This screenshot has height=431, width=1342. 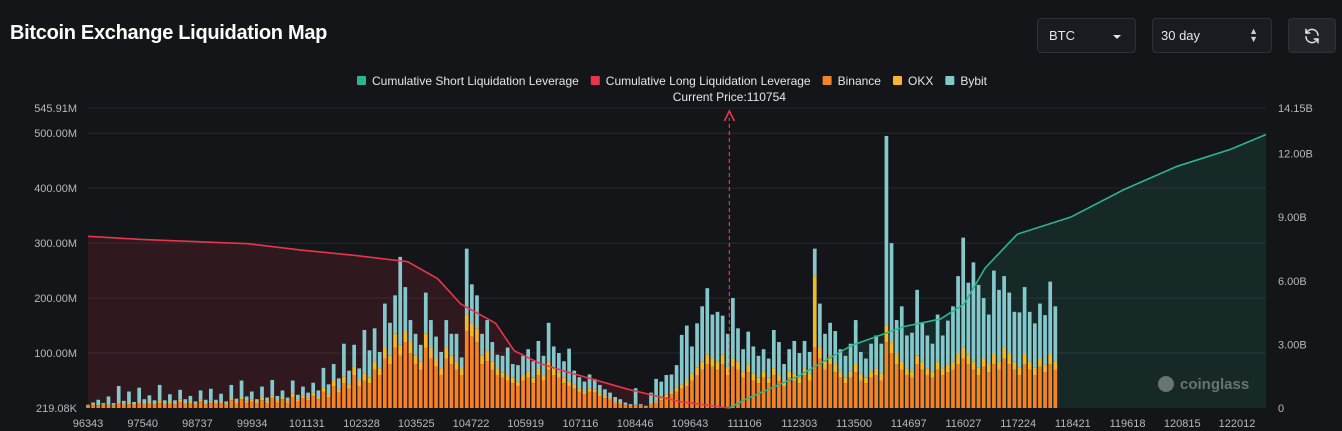 I want to click on legend-label-short: Cumulative Short Liquidation Leverage, so click(x=475, y=81).